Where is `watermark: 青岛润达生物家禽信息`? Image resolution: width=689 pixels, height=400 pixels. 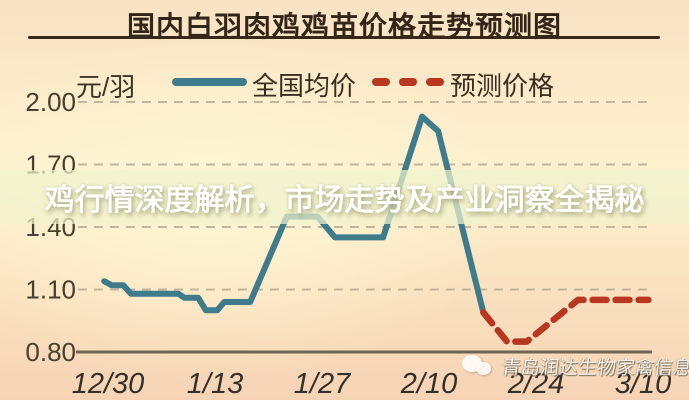 watermark: 青岛润达生物家禽信息 is located at coordinates (575, 366).